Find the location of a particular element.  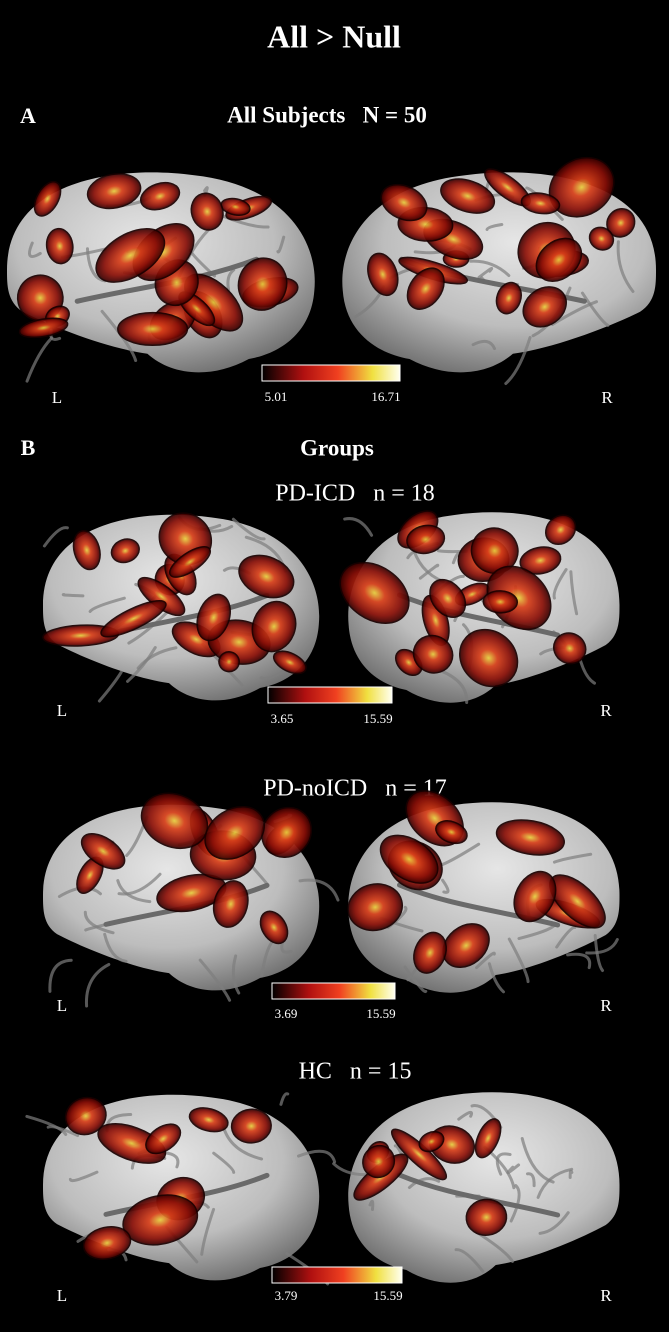

sylvian-fissure is located at coordinates (479, 615).